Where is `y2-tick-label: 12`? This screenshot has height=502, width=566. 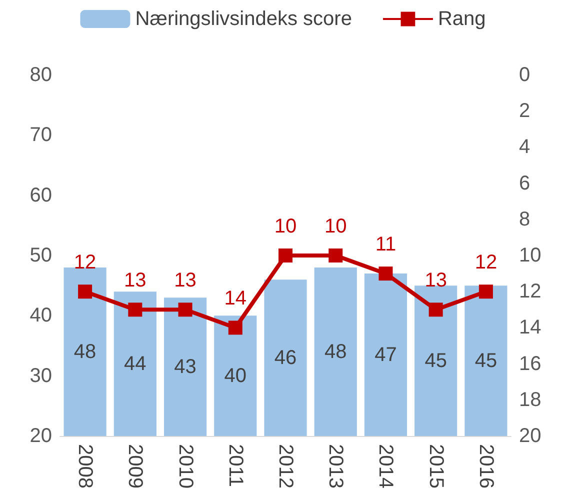
y2-tick-label: 12 is located at coordinates (530, 291).